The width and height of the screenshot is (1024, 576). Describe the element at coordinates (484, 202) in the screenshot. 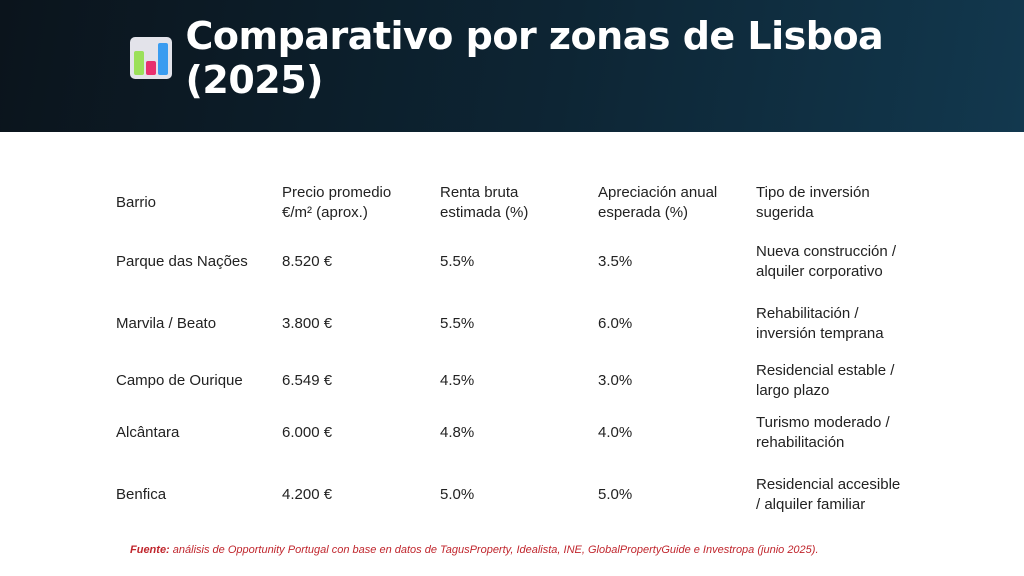

I see `header-cell: Renta bruta estimada (%)` at that location.